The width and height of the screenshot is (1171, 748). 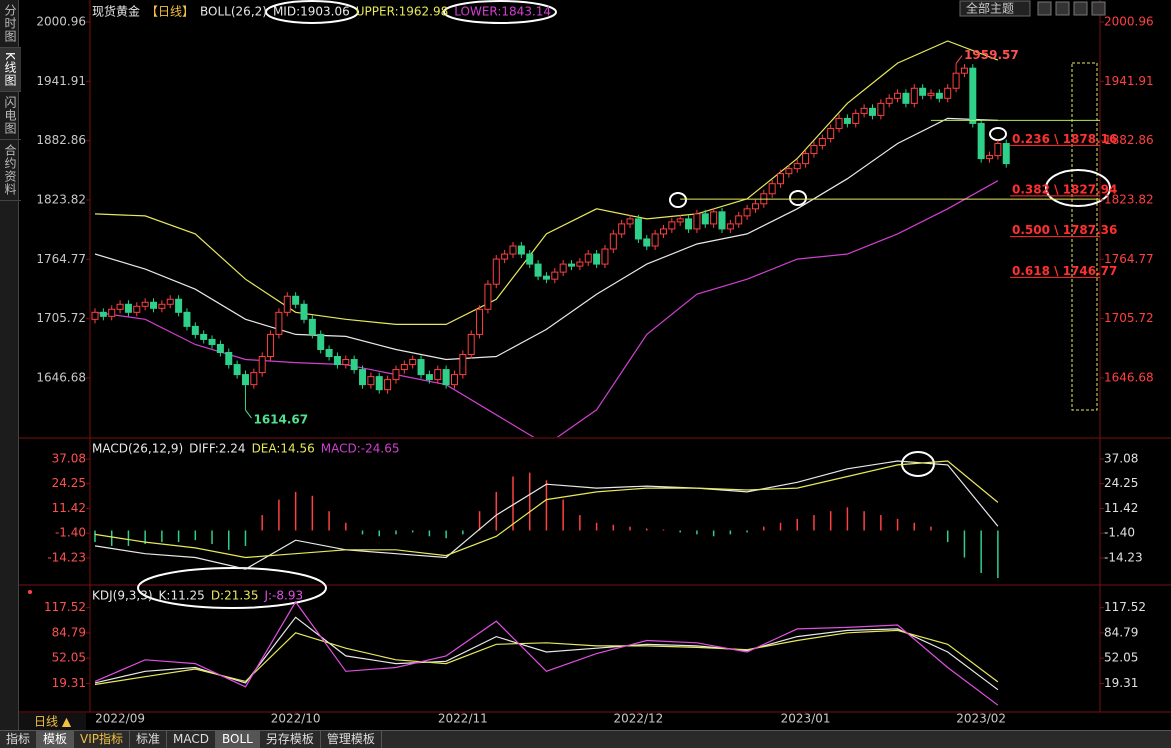 What do you see at coordinates (1129, 259) in the screenshot?
I see `y-tick-label: 1764.77` at bounding box center [1129, 259].